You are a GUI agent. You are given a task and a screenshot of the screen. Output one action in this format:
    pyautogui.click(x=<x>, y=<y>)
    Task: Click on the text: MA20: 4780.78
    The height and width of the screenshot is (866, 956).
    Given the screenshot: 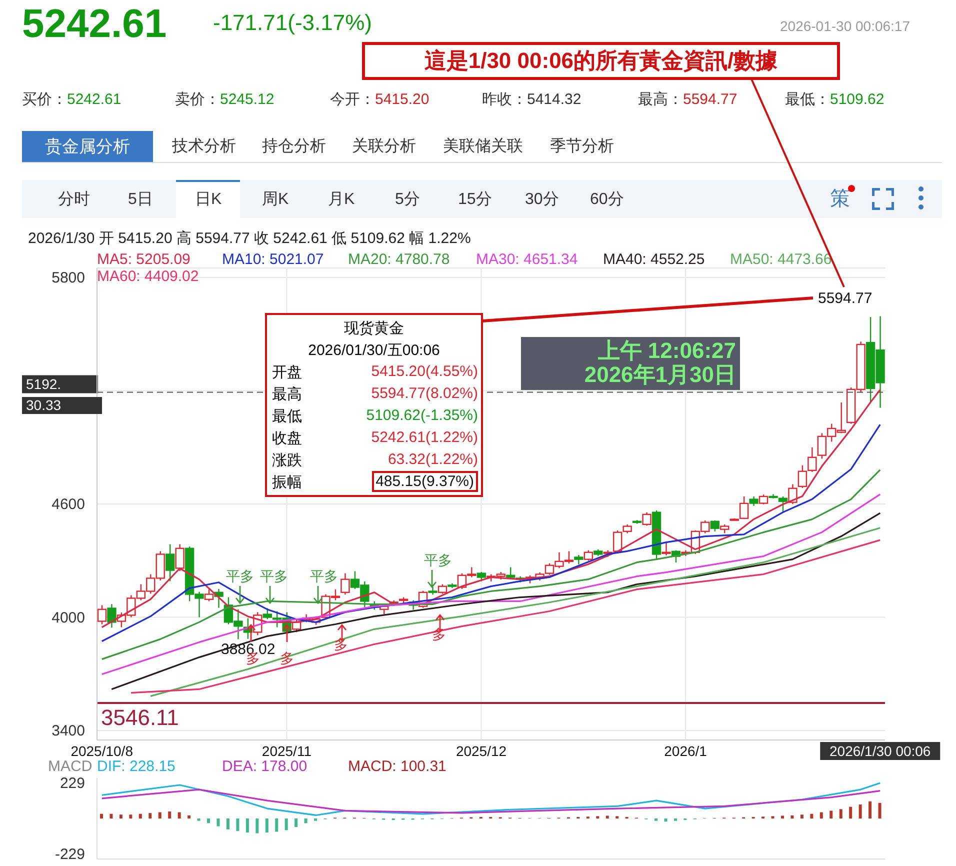 What is the action you would take?
    pyautogui.click(x=399, y=259)
    